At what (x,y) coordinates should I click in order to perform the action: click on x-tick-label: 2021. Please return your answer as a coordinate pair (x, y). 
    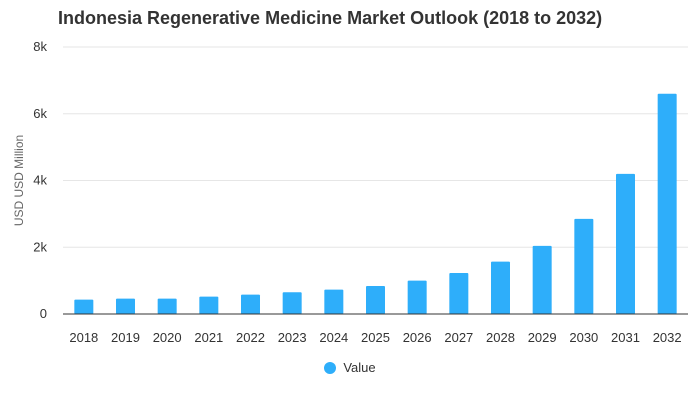
    Looking at the image, I should click on (208, 337).